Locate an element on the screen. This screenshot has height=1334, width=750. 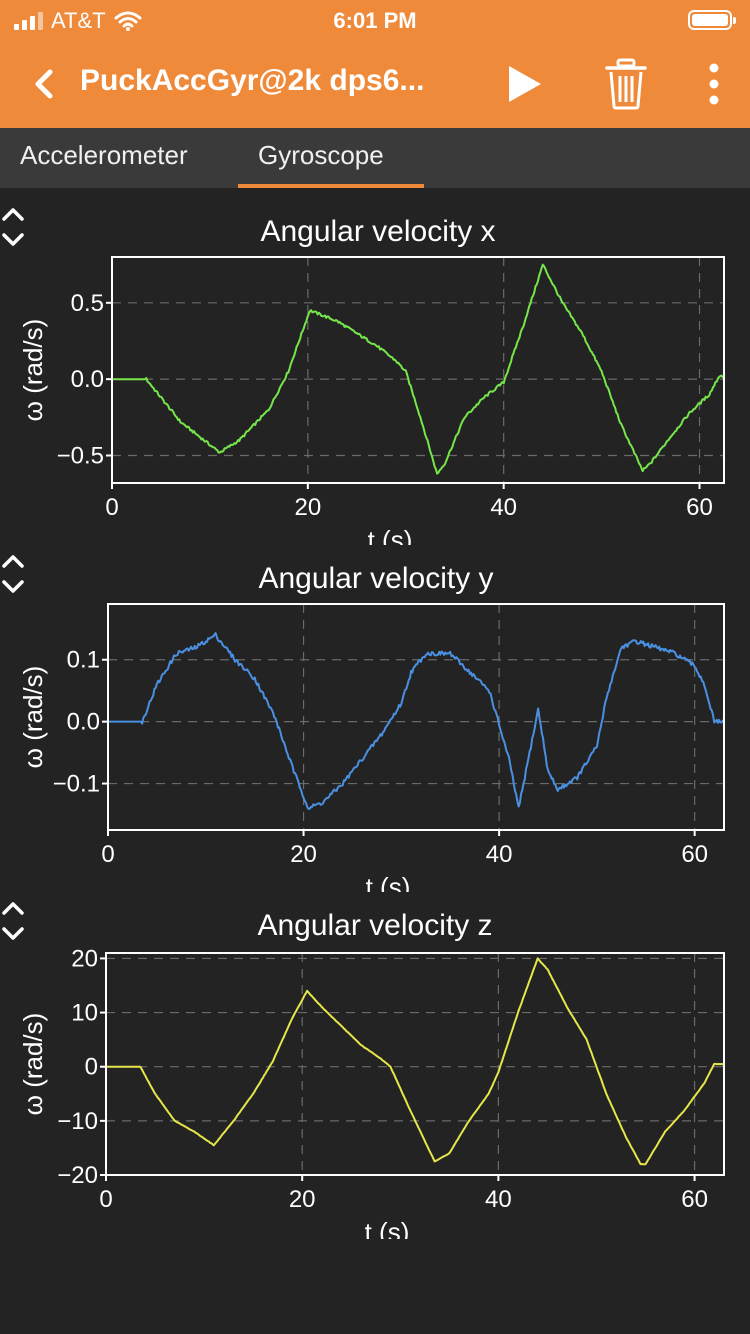
trash-icon is located at coordinates (626, 84).